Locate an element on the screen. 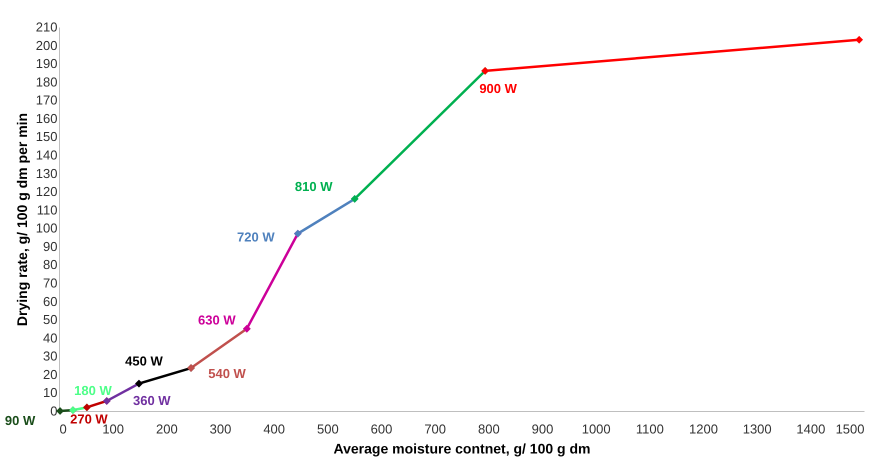 Image resolution: width=896 pixels, height=465 pixels. x-tick-label: 1300 is located at coordinates (757, 429).